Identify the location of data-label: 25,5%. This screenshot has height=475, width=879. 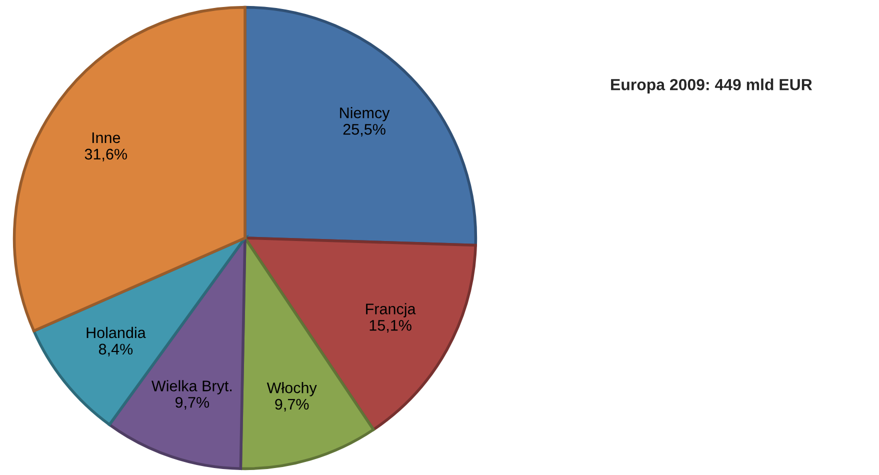
(364, 130).